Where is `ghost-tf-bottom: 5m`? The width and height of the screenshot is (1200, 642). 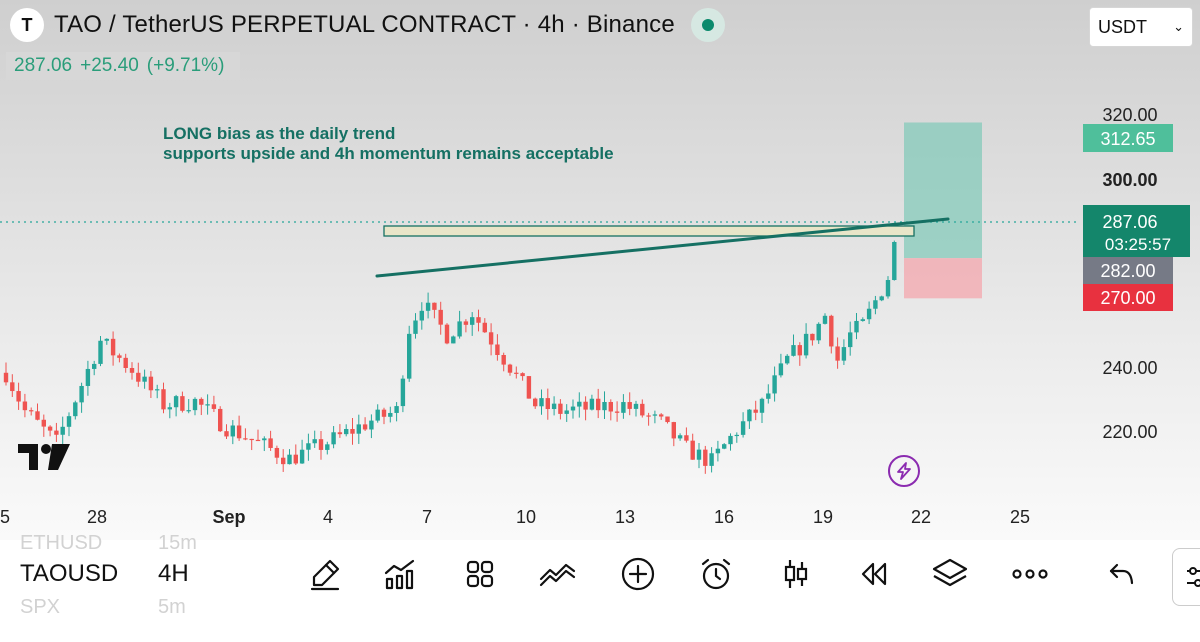 ghost-tf-bottom: 5m is located at coordinates (172, 607).